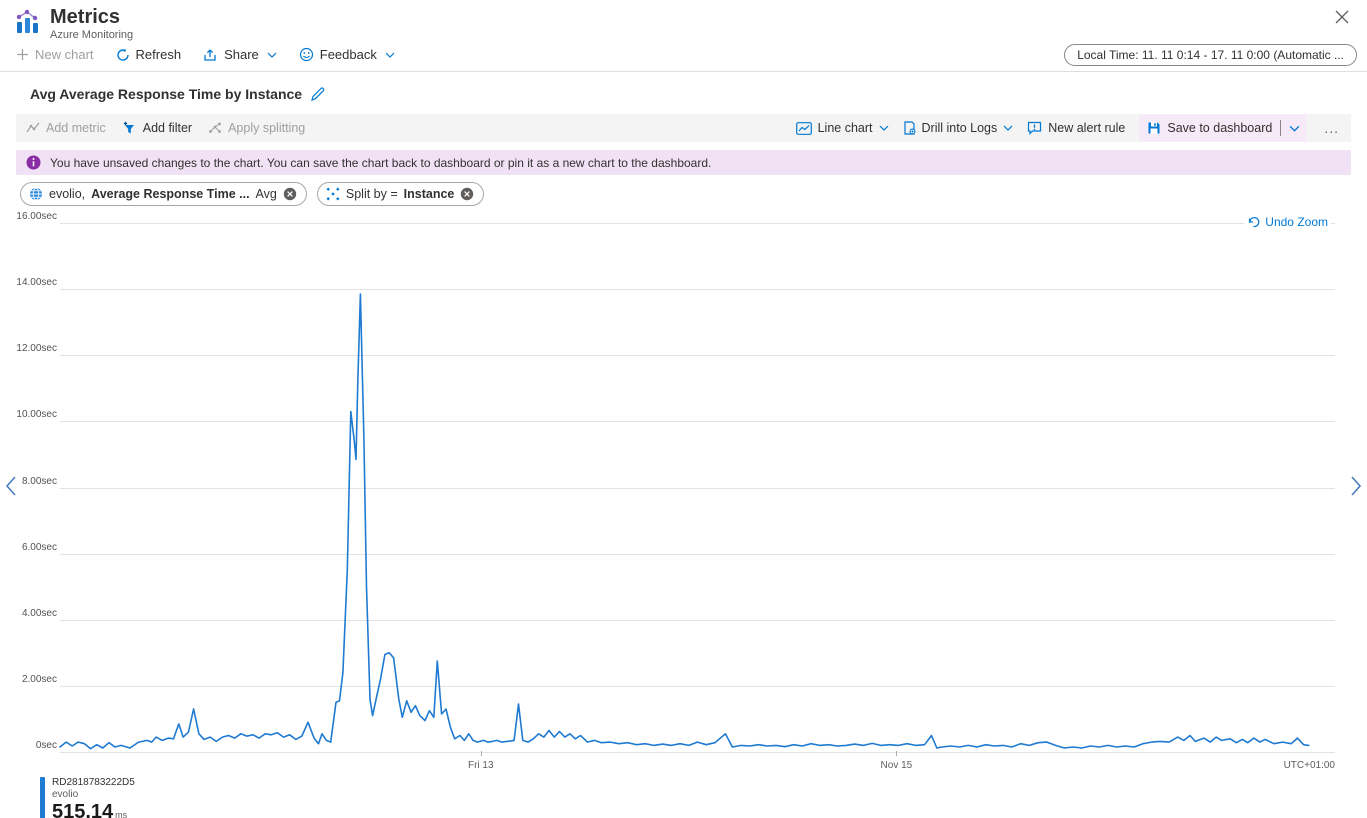 The width and height of the screenshot is (1367, 818). I want to click on y-axis-tick-label: 0sec, so click(46, 745).